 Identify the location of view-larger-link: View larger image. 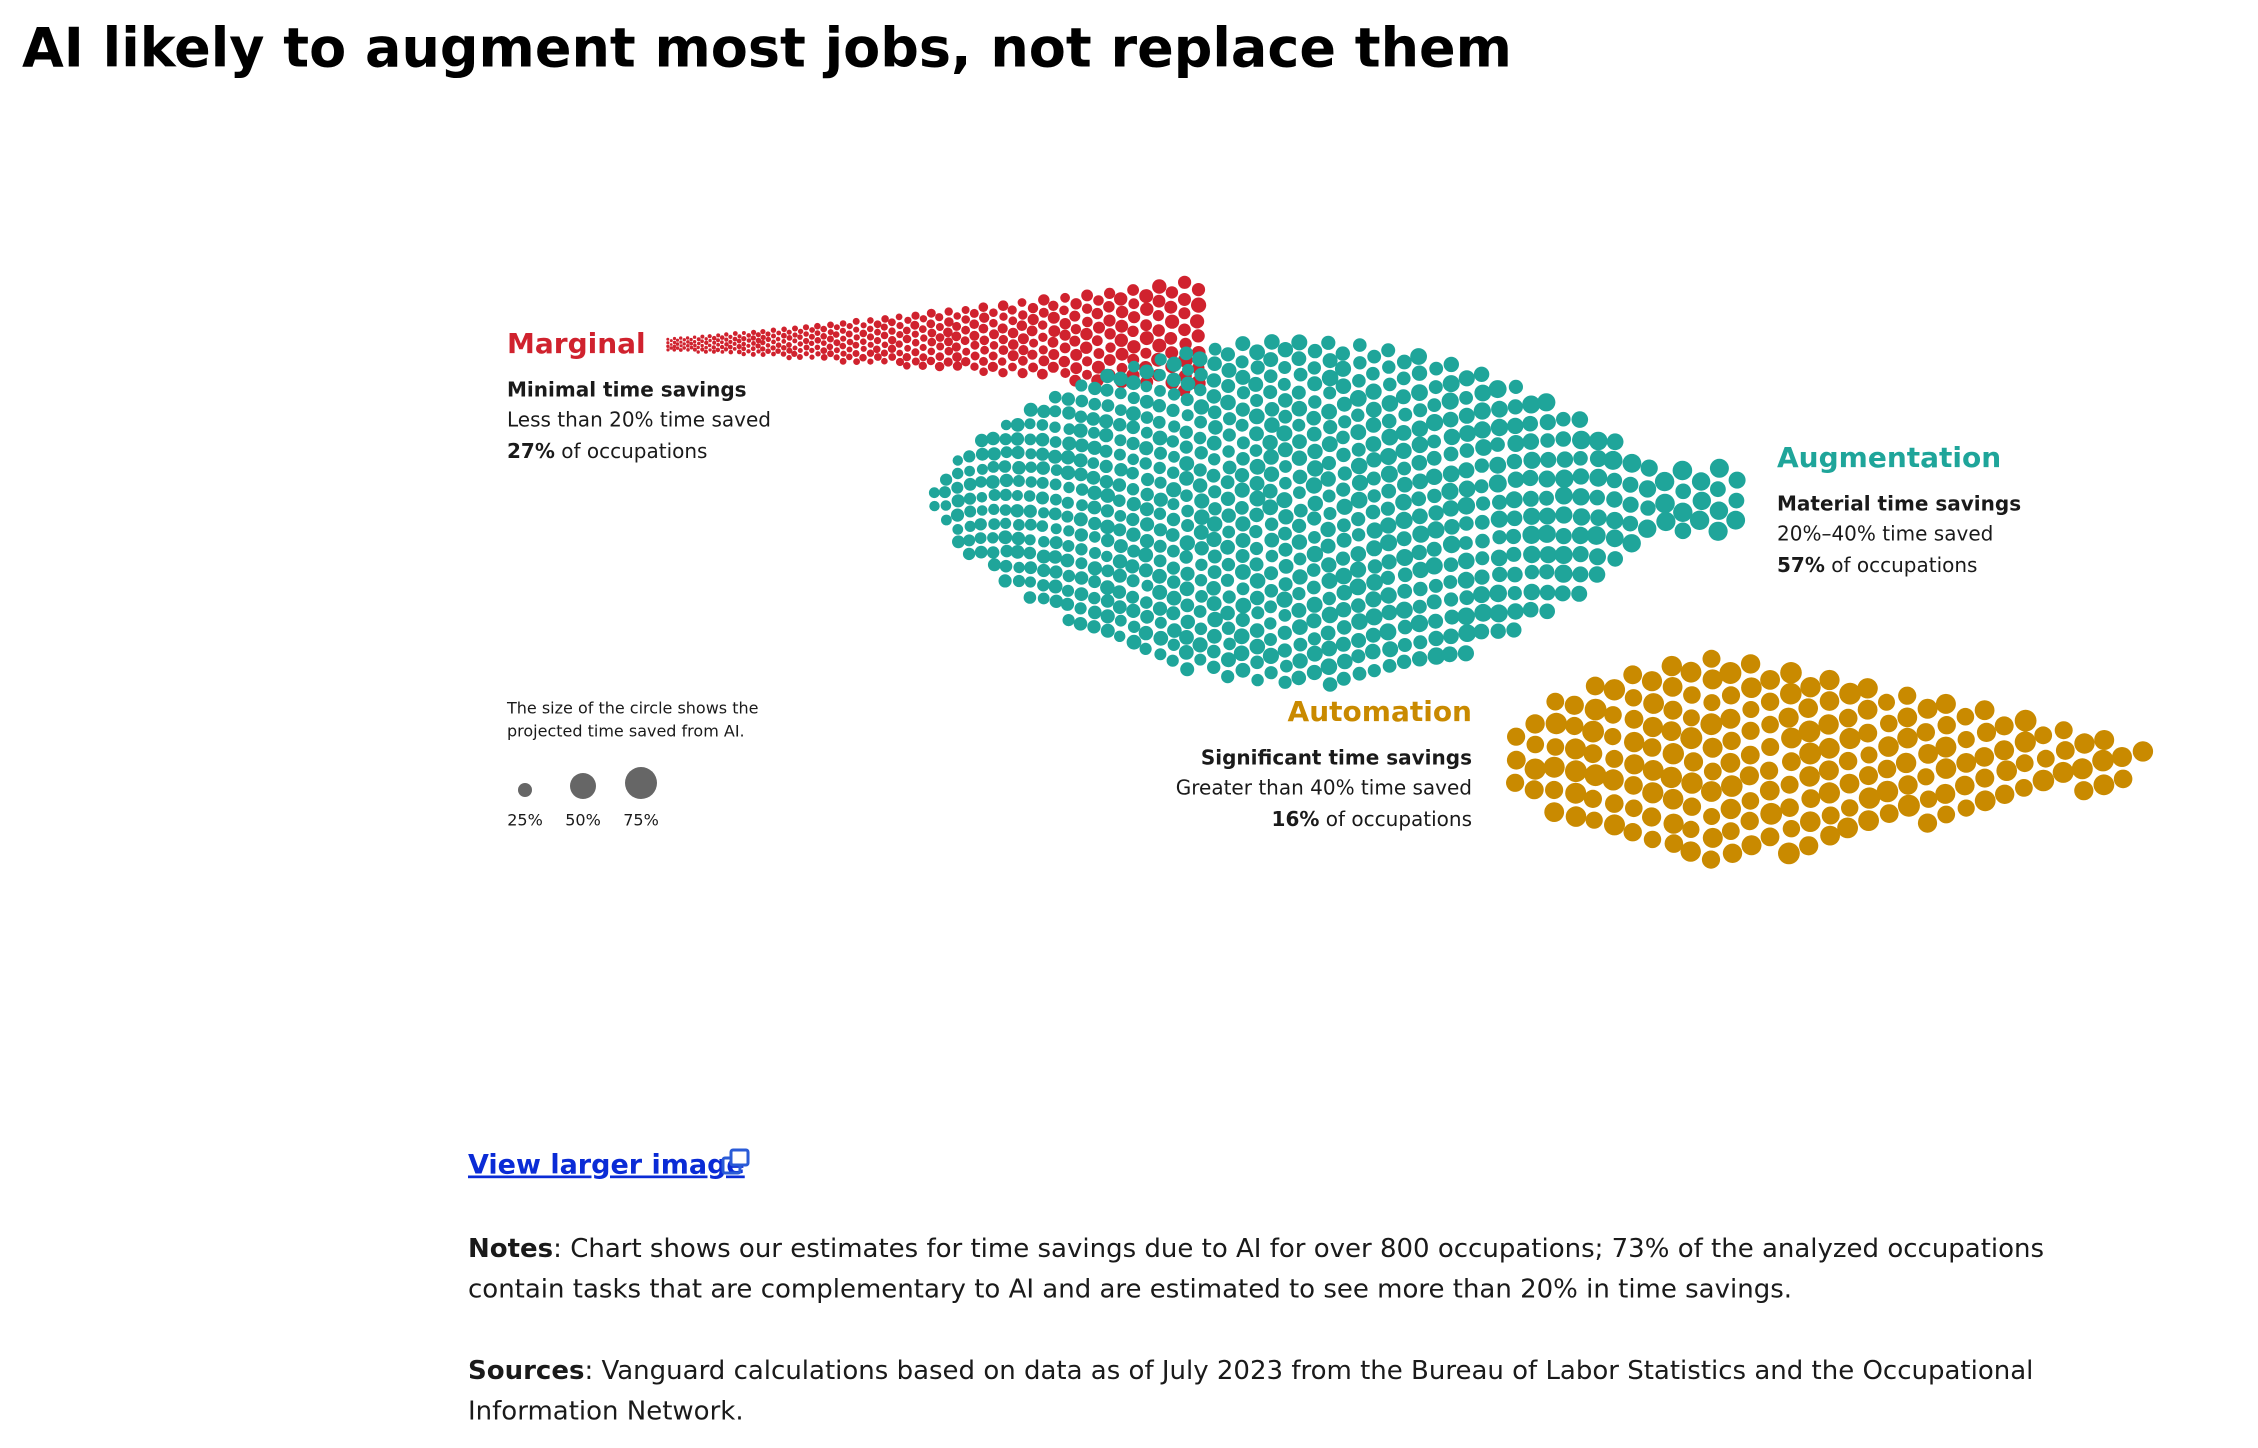
(606, 1165).